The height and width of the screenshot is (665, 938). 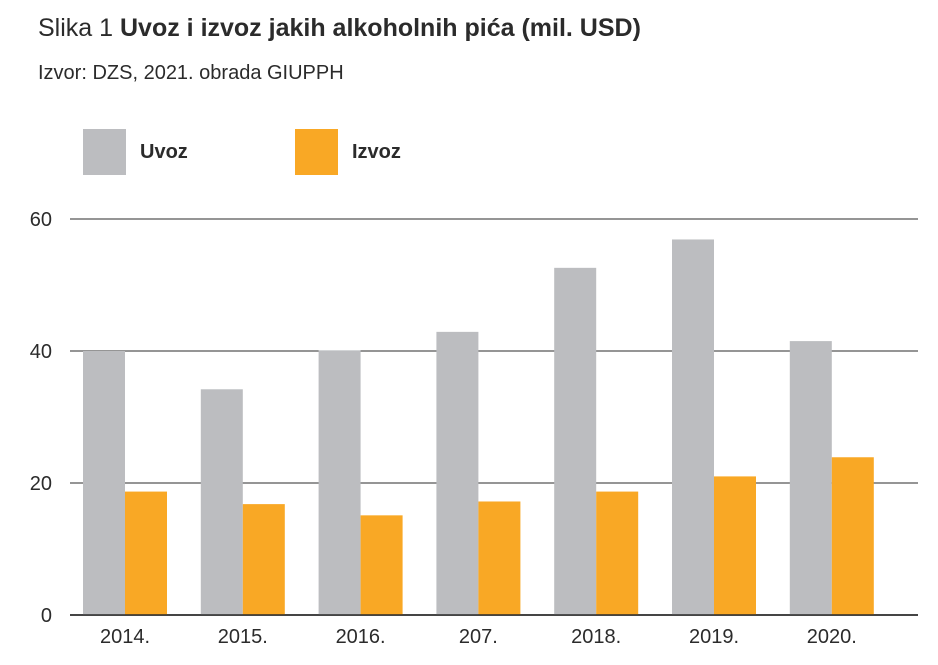 I want to click on legend-swatch-izvoz, so click(x=316, y=152).